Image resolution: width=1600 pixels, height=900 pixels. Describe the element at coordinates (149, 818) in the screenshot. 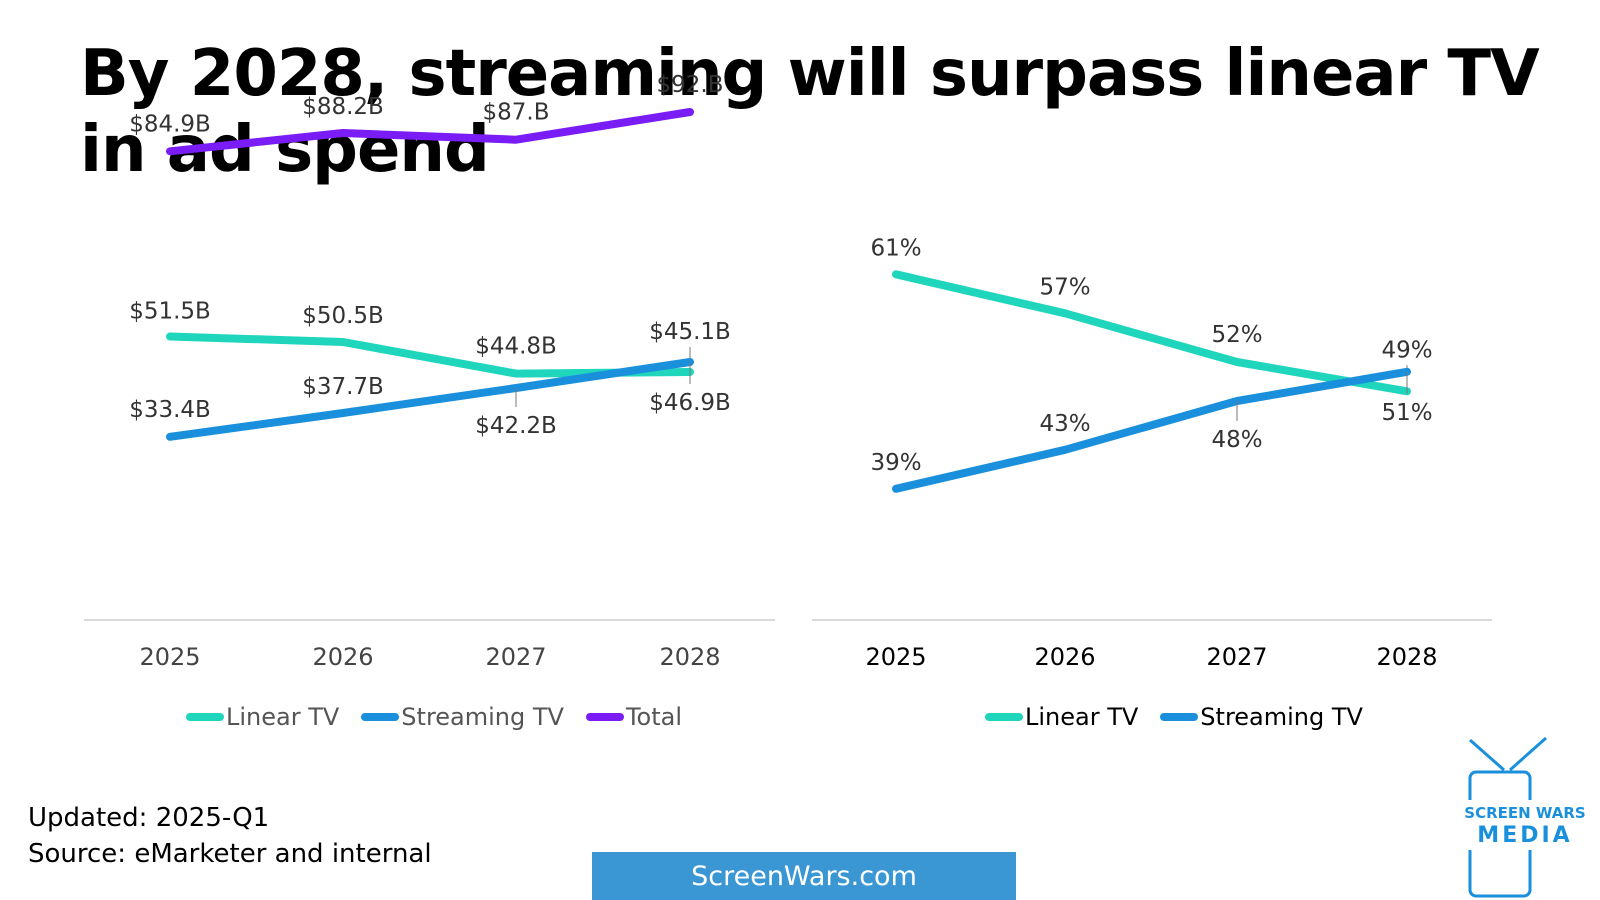

I see `updated-note: Updated: 2025-Q1` at that location.